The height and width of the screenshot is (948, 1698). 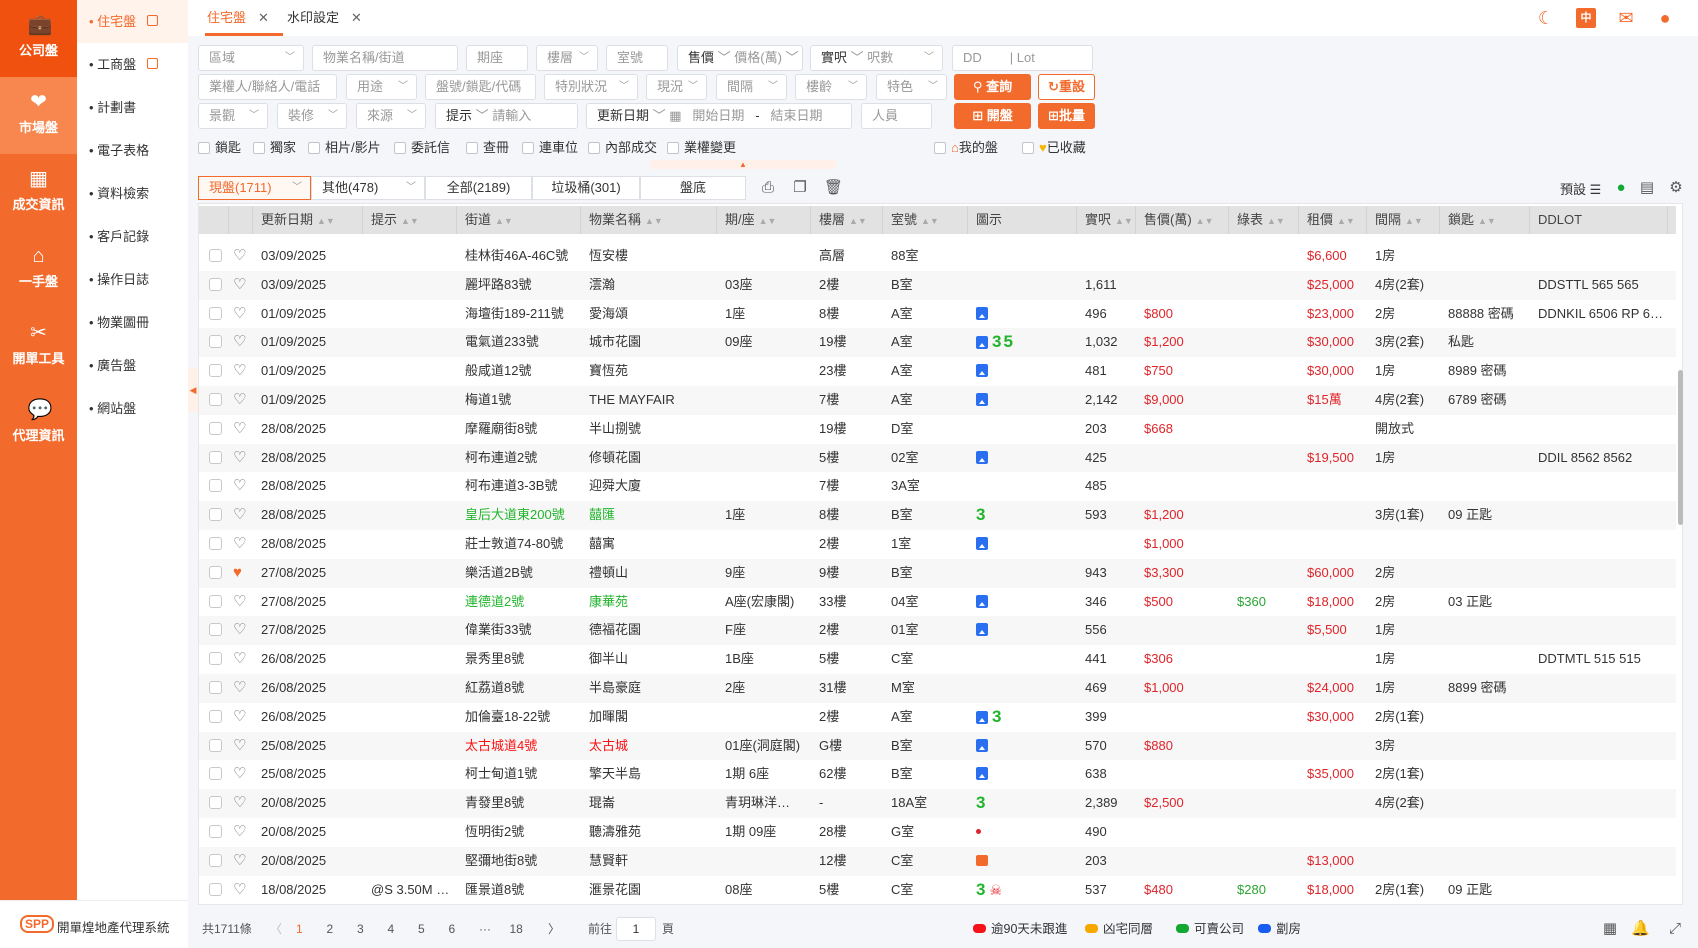 I want to click on cell-street: 恆明街2號, so click(x=495, y=831).